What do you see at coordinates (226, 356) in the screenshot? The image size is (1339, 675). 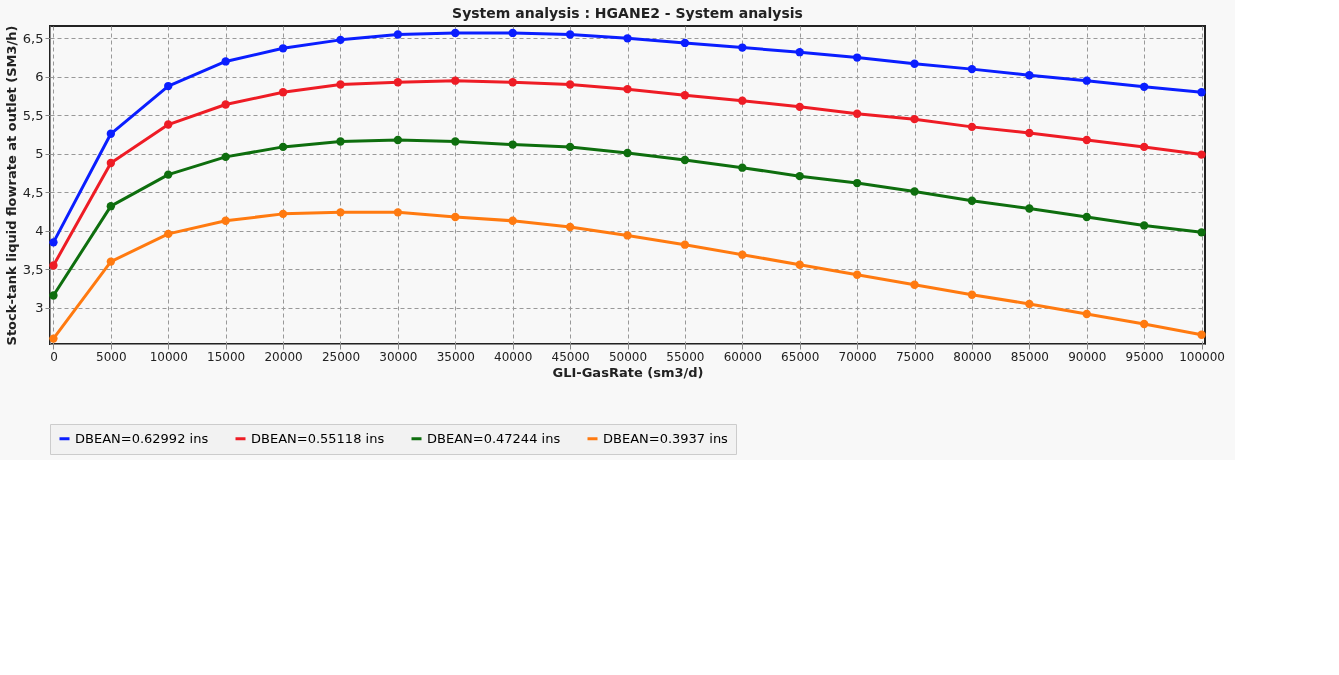 I see `x-tick-label: 15000` at bounding box center [226, 356].